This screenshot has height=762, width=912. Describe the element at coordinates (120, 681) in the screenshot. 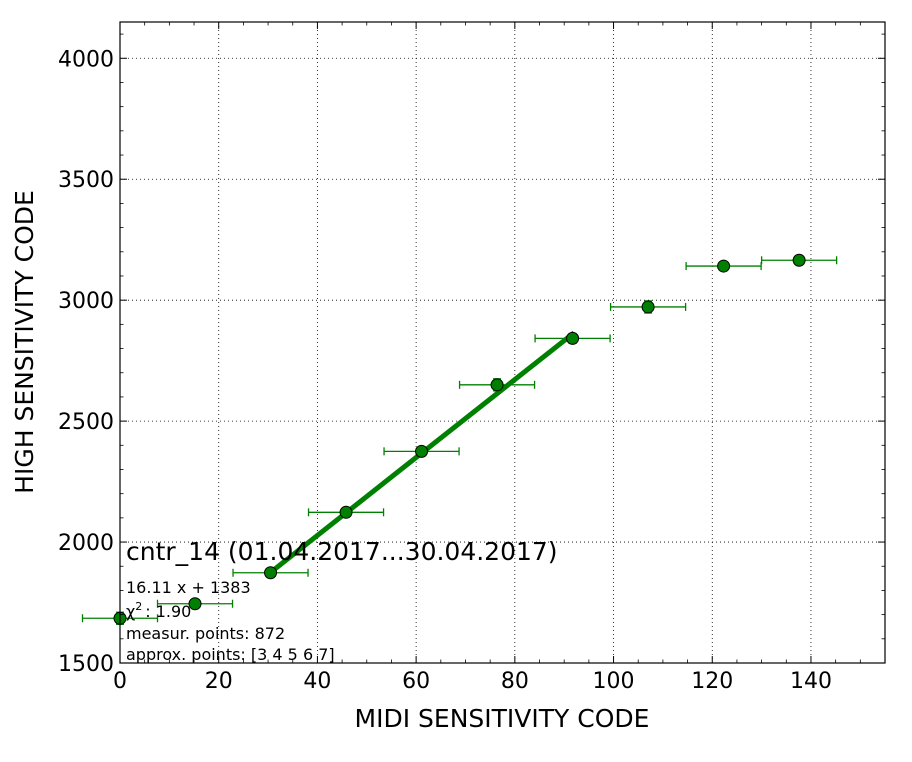

I see `x-tick-label: 0` at that location.